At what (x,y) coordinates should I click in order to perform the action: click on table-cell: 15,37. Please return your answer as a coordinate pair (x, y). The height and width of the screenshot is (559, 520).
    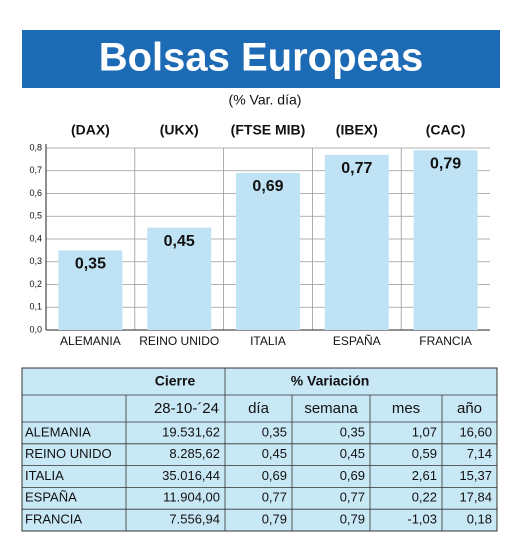
    Looking at the image, I should click on (475, 475).